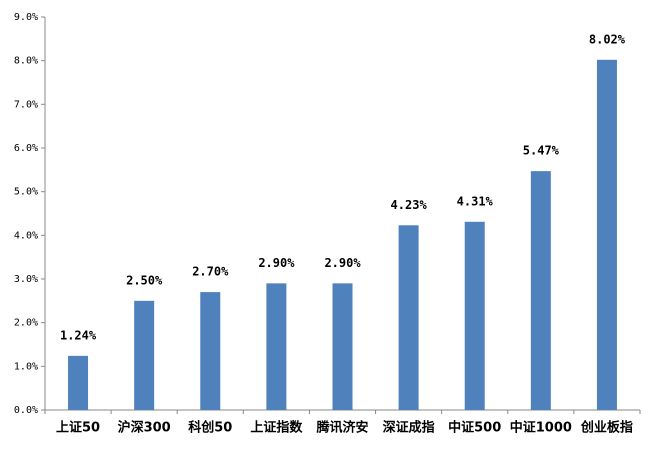 This screenshot has width=654, height=449. What do you see at coordinates (26, 17) in the screenshot?
I see `y-tick-label: 9.0%` at bounding box center [26, 17].